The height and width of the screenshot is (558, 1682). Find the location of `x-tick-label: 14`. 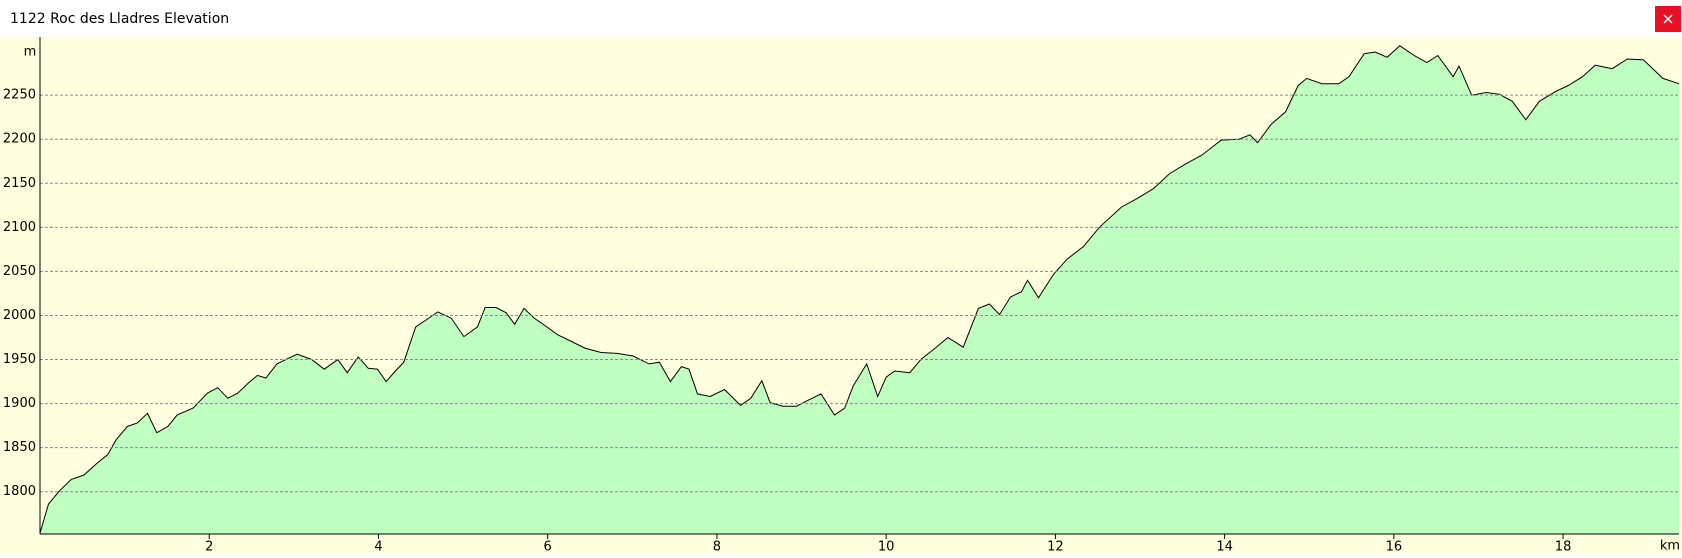

x-tick-label: 14 is located at coordinates (1224, 547).